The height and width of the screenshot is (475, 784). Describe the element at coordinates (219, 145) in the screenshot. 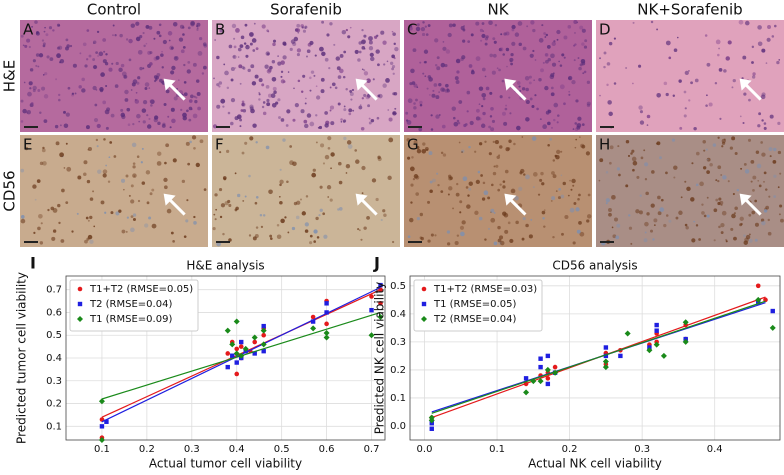

I see `panel-letter: F` at that location.